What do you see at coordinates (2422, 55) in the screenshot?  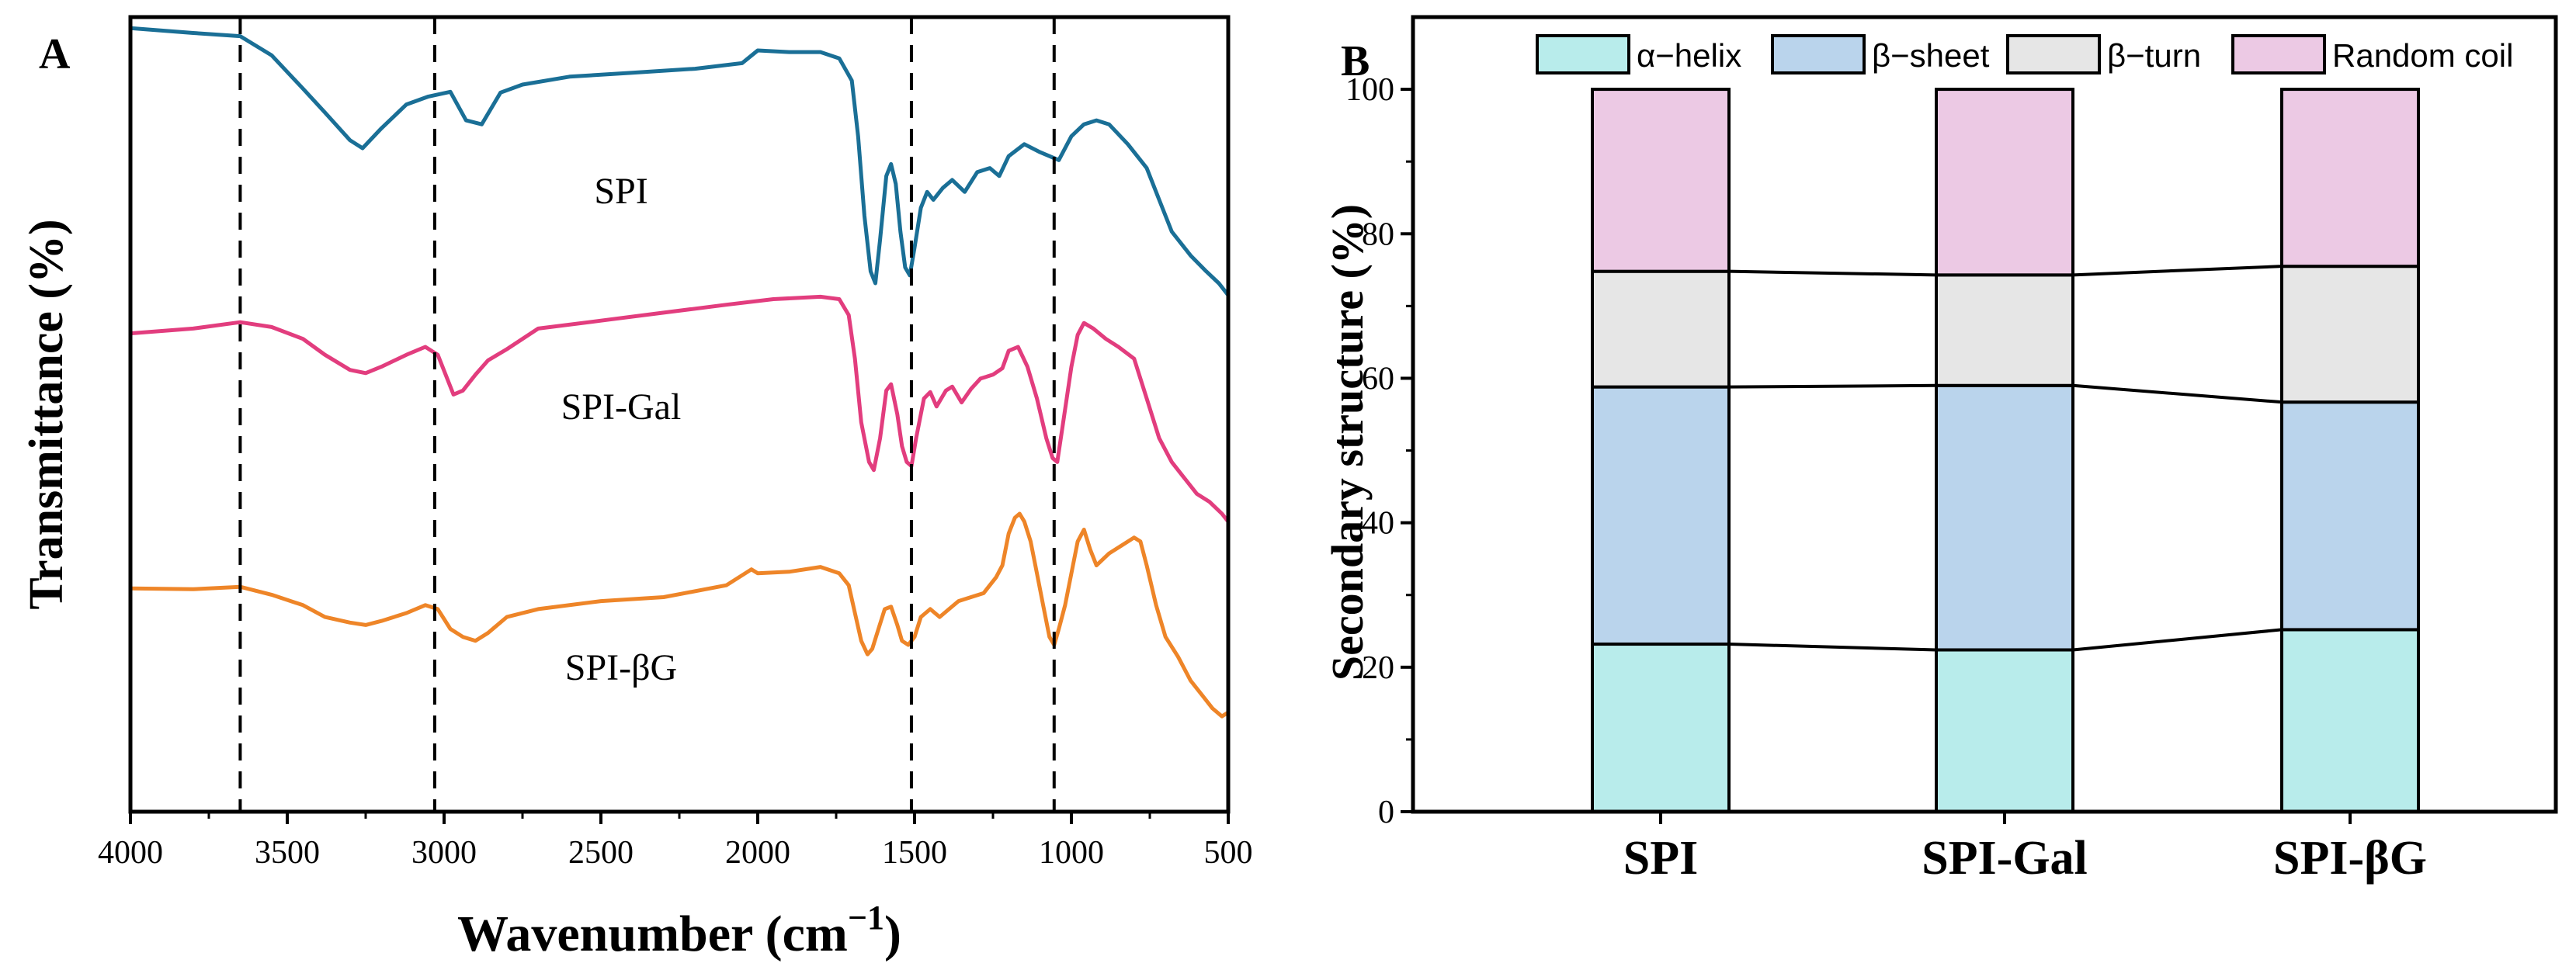 I see `legend-label-random-coil: Random coil` at bounding box center [2422, 55].